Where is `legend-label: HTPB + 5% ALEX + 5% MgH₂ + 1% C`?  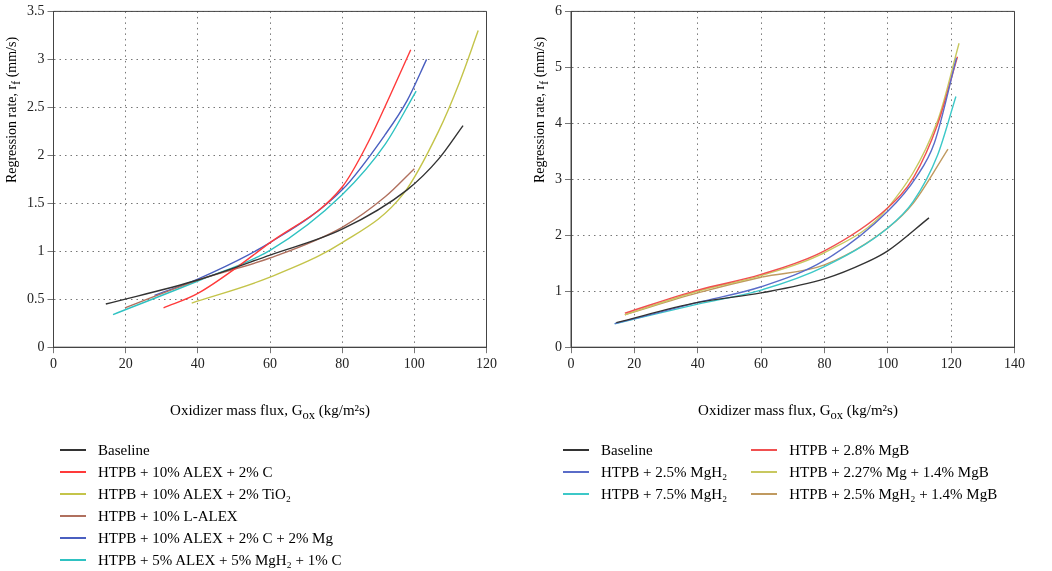
legend-label: HTPB + 5% ALEX + 5% MgH₂ + 1% C is located at coordinates (220, 560).